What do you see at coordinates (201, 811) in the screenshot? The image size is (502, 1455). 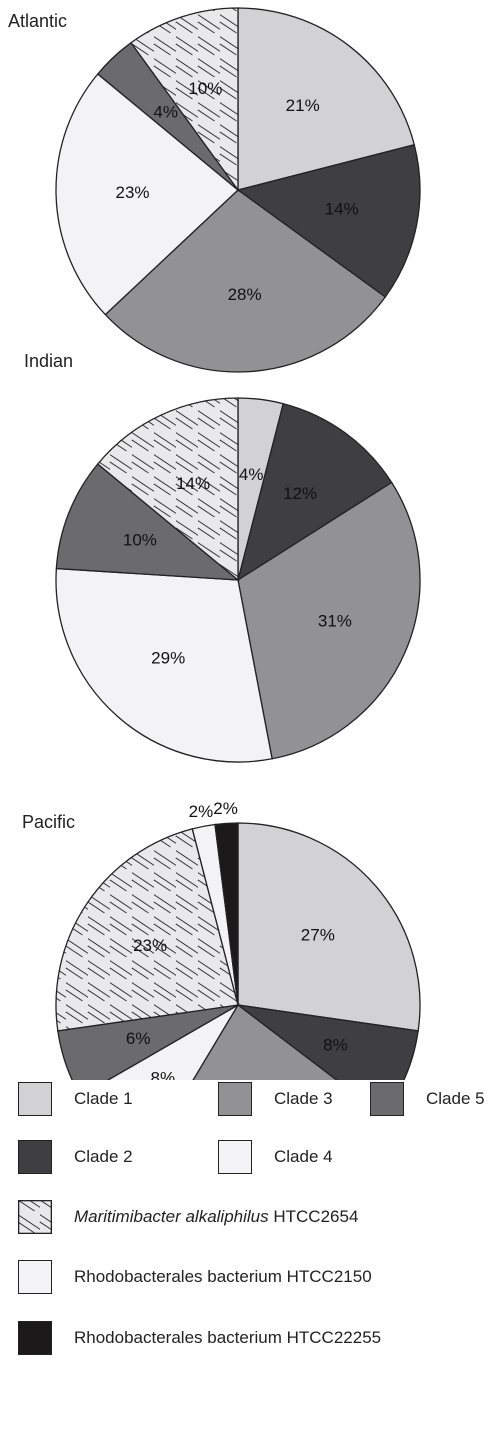 I see `pie-2-label-htcc2150: 2%` at bounding box center [201, 811].